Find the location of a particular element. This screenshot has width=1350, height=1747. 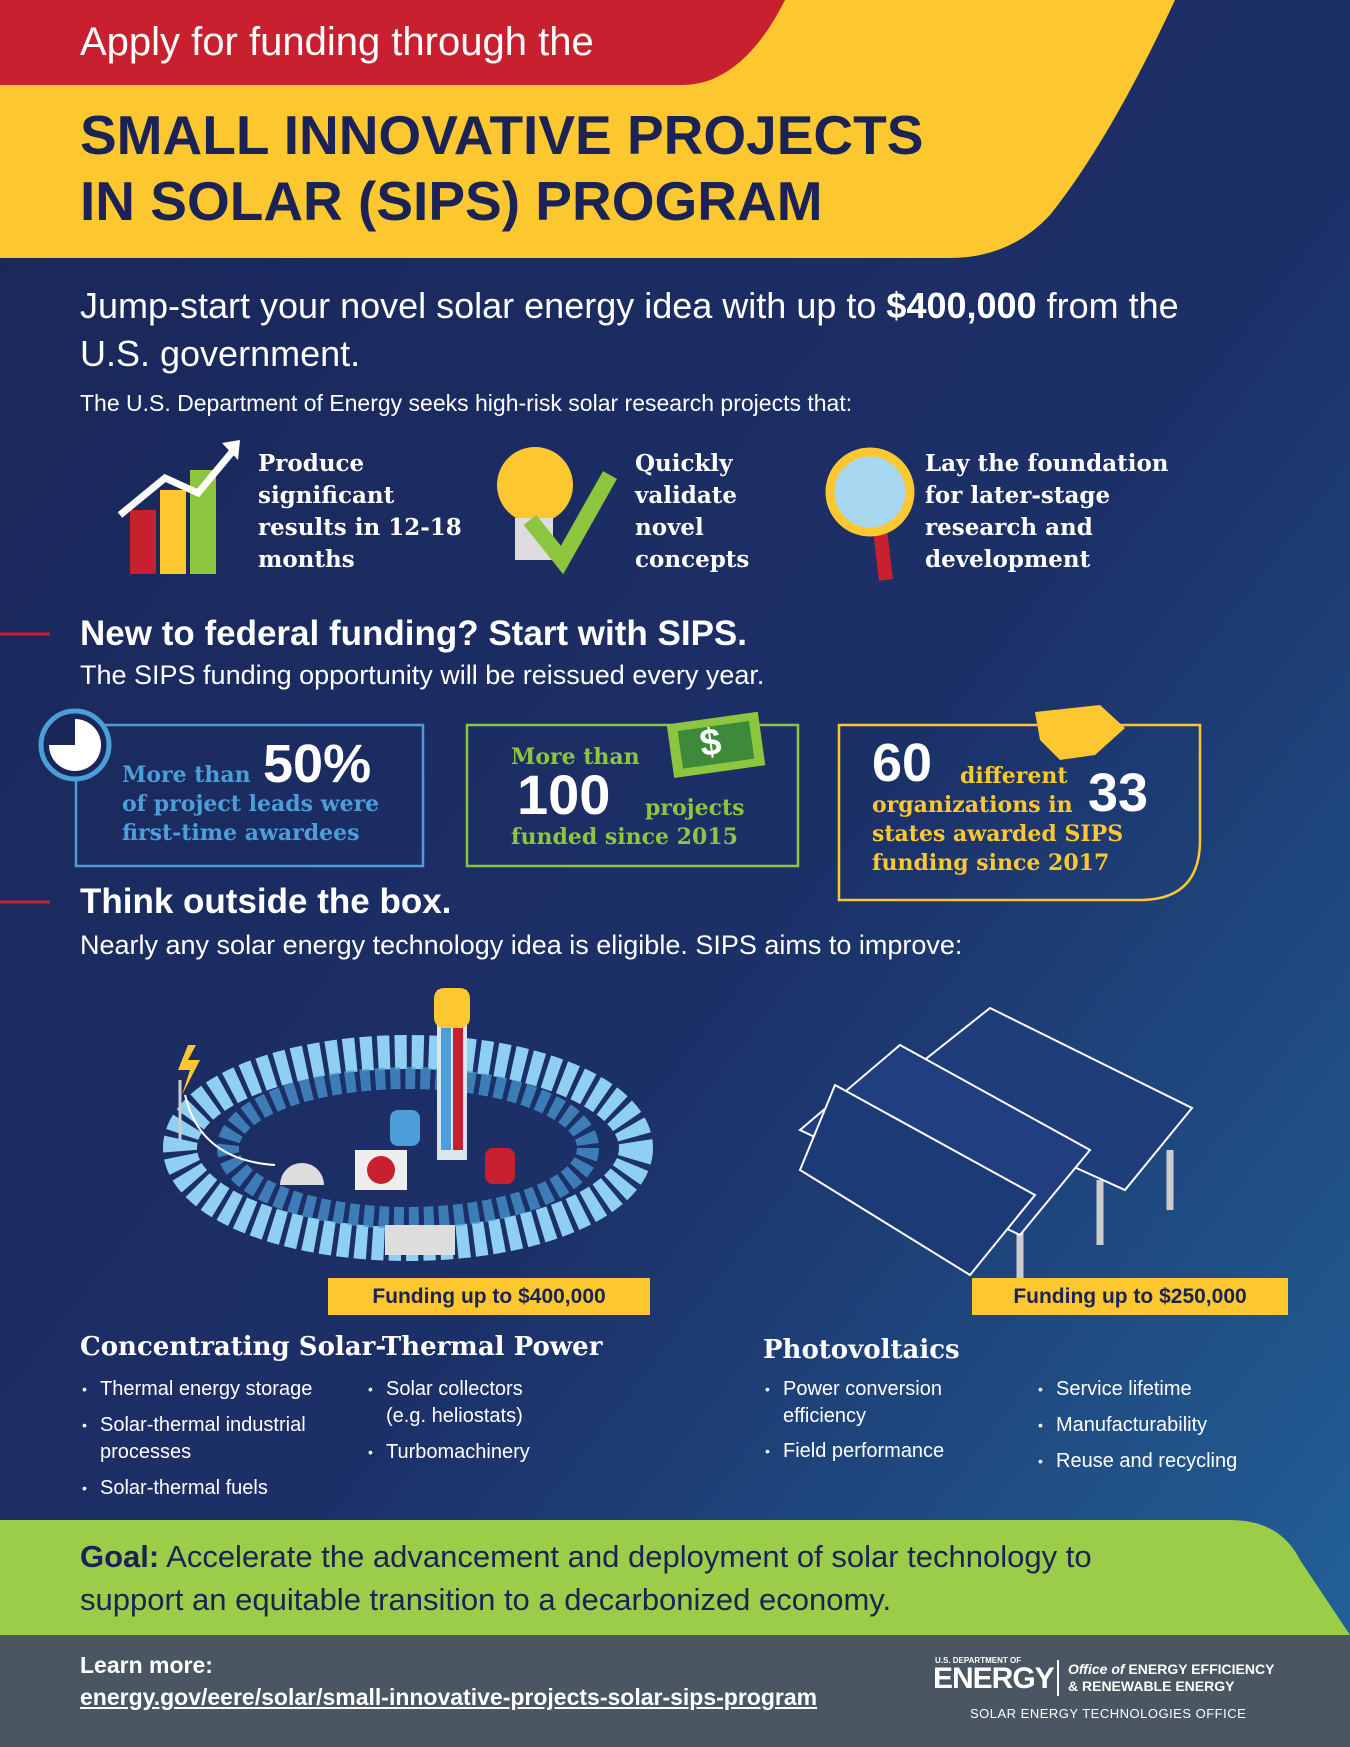

title-line: IN SOLAR (SIPS) PROGRAM is located at coordinates (451, 201).